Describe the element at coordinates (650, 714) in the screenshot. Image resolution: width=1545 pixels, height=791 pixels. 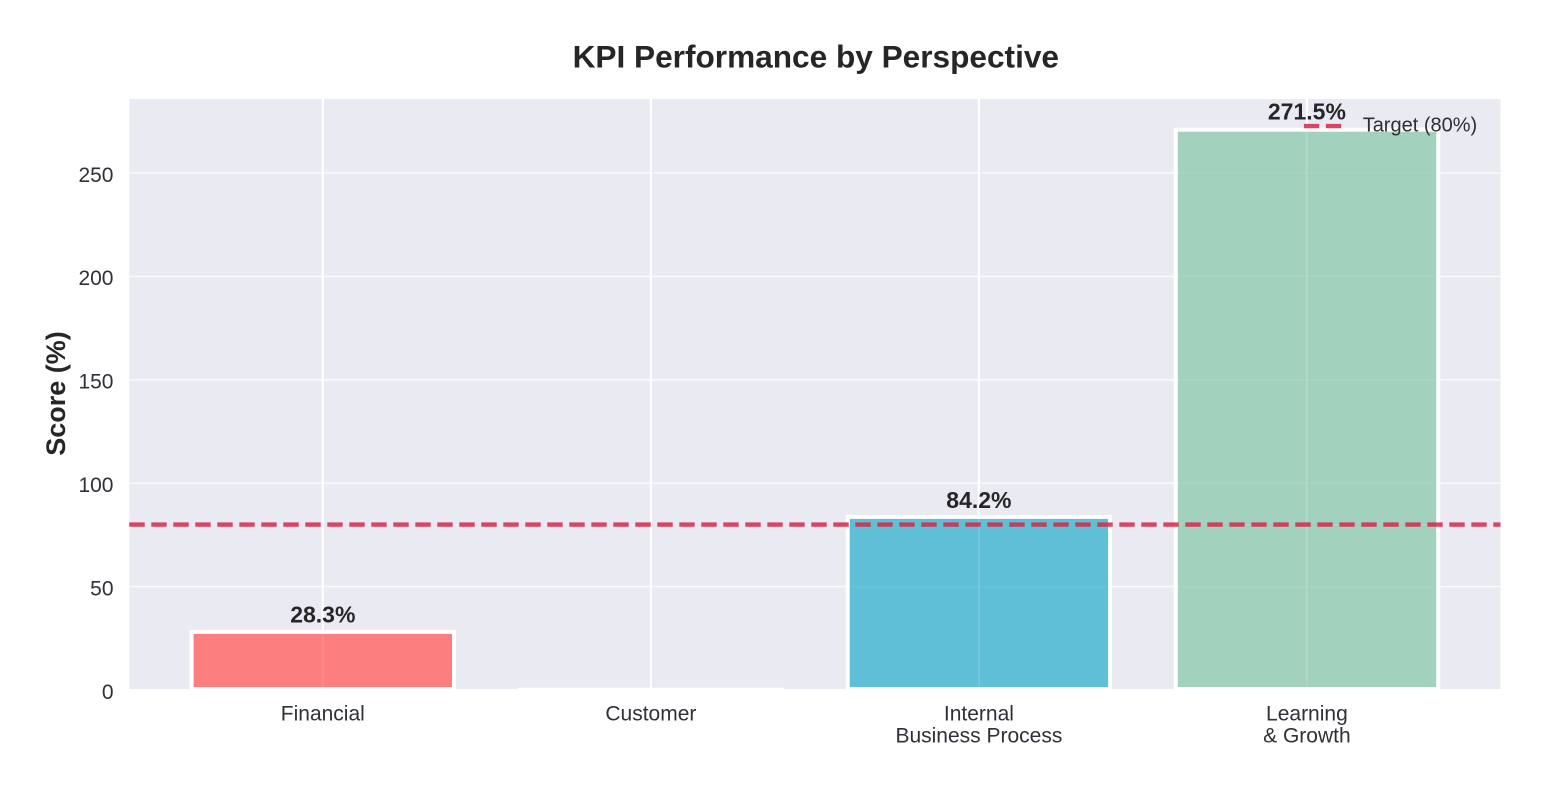
I see `svg-text: Customer` at that location.